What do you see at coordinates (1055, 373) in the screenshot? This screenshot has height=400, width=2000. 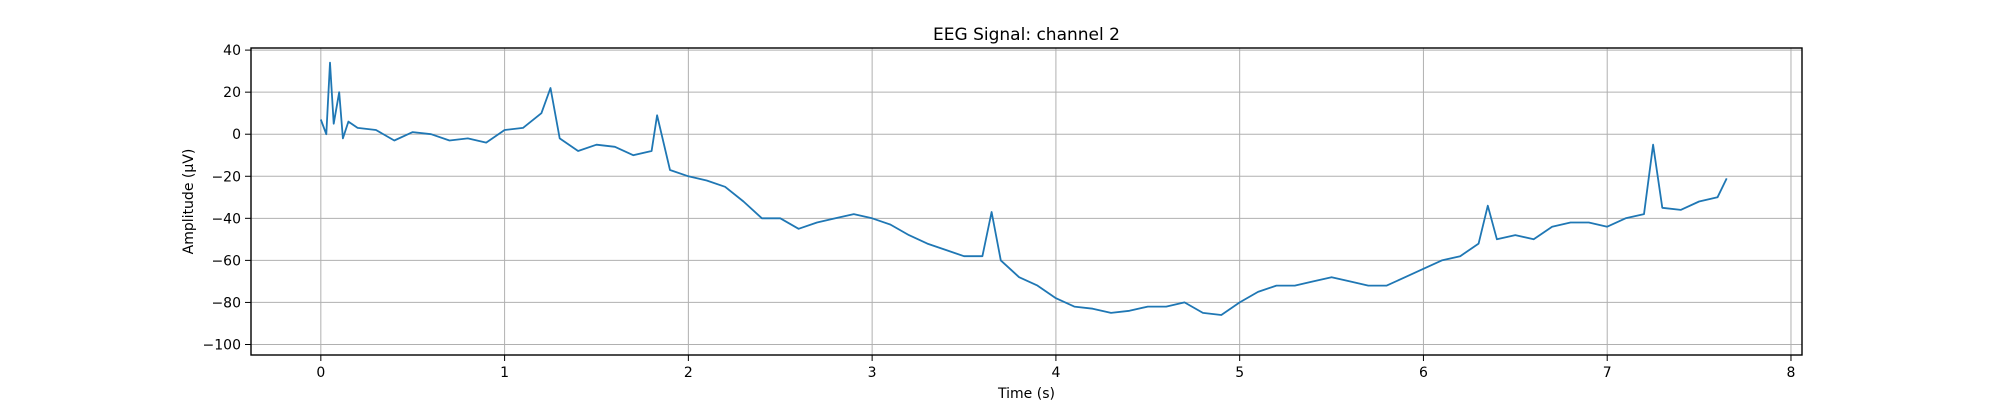 I see `x-tick-label: 4` at bounding box center [1055, 373].